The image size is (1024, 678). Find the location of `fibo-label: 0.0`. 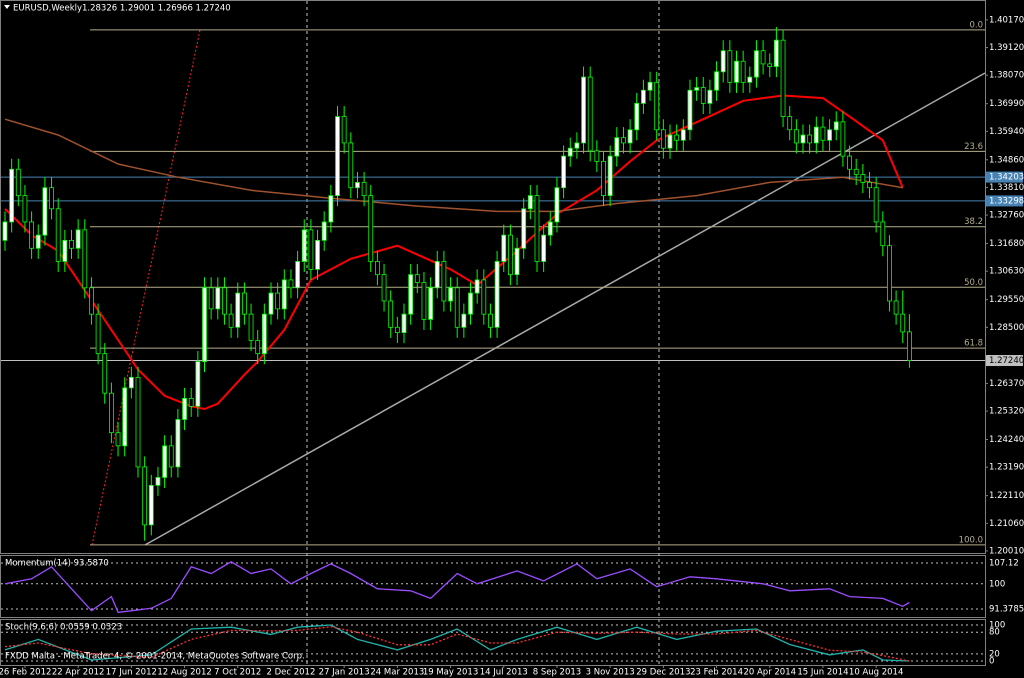

fibo-label: 0.0 is located at coordinates (976, 25).